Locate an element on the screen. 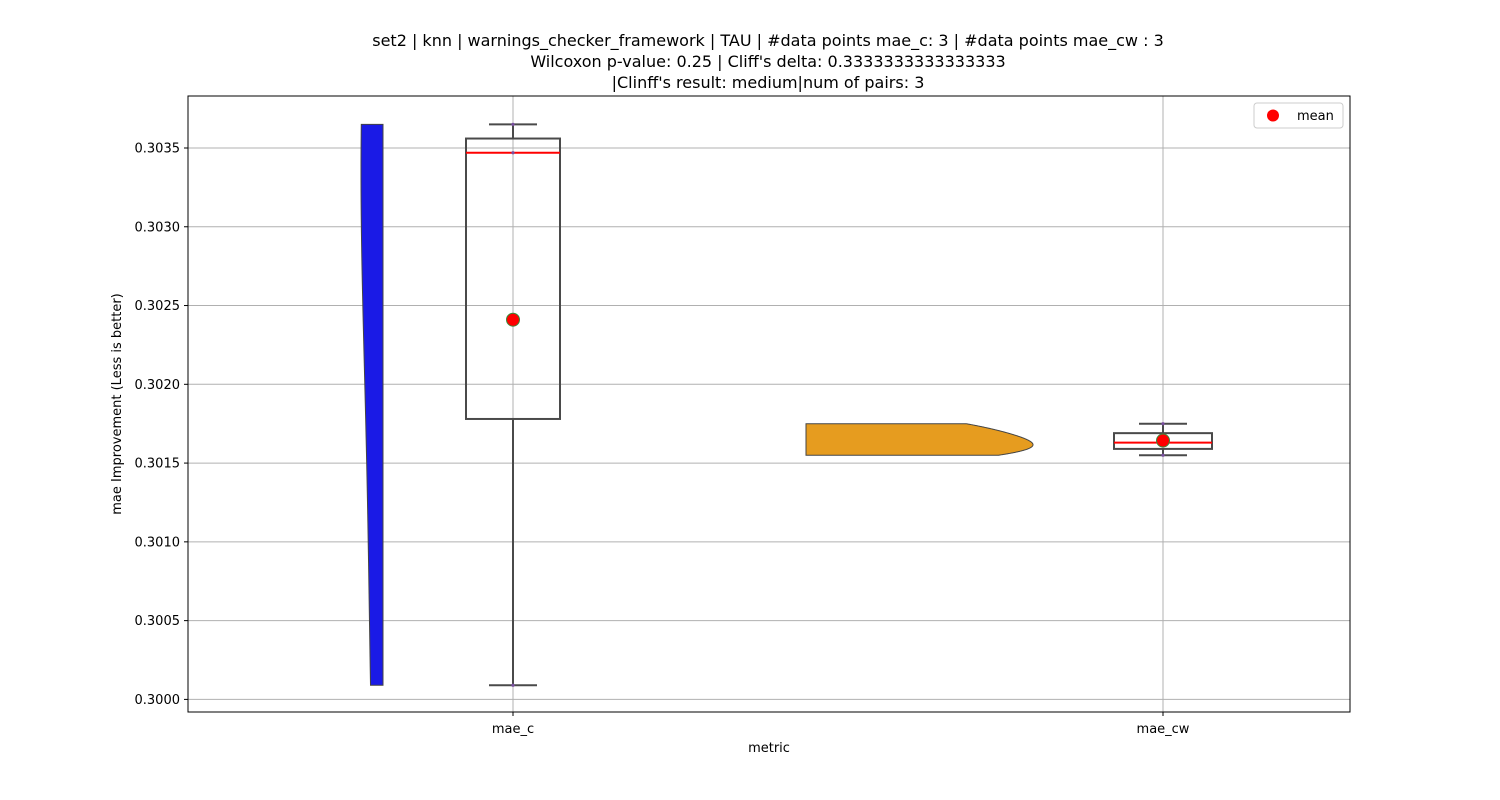 The width and height of the screenshot is (1500, 800). box-mae_cw is located at coordinates (1163, 441).